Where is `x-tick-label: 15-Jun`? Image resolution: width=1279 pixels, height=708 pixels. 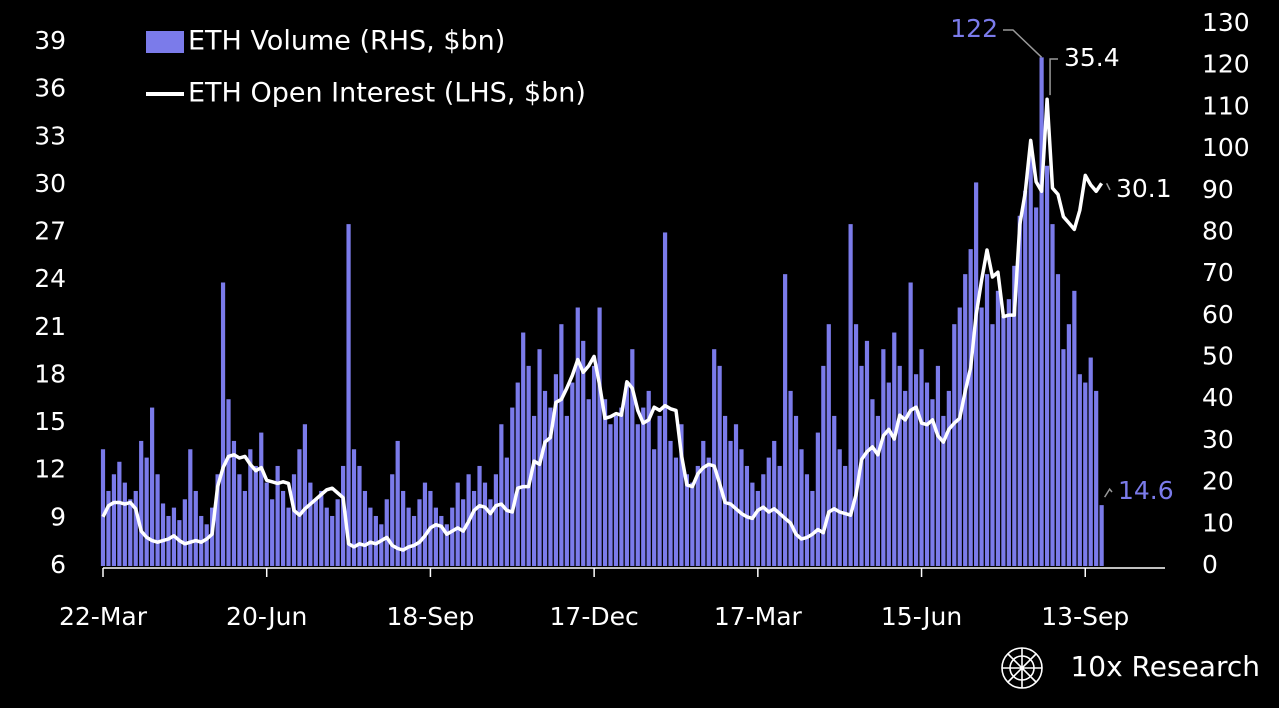
x-tick-label: 15-Jun is located at coordinates (921, 616).